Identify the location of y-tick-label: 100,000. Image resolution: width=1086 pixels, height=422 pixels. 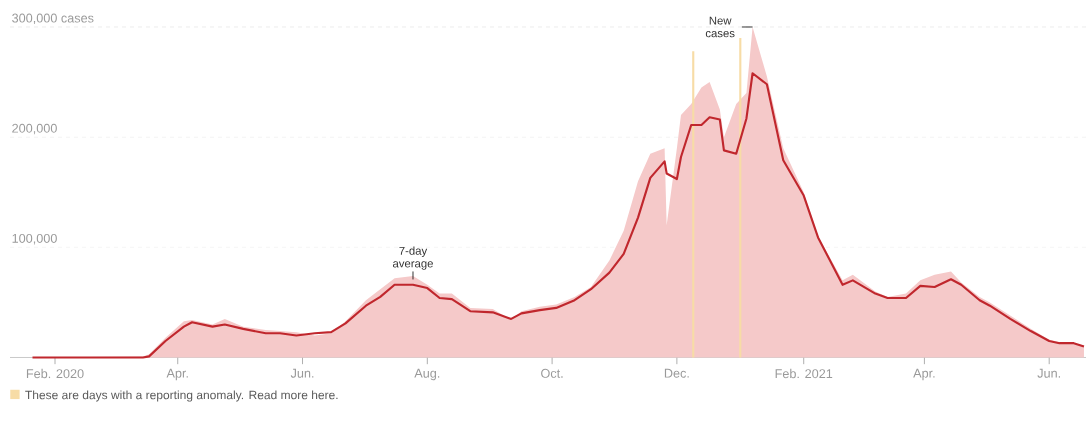
(34, 239).